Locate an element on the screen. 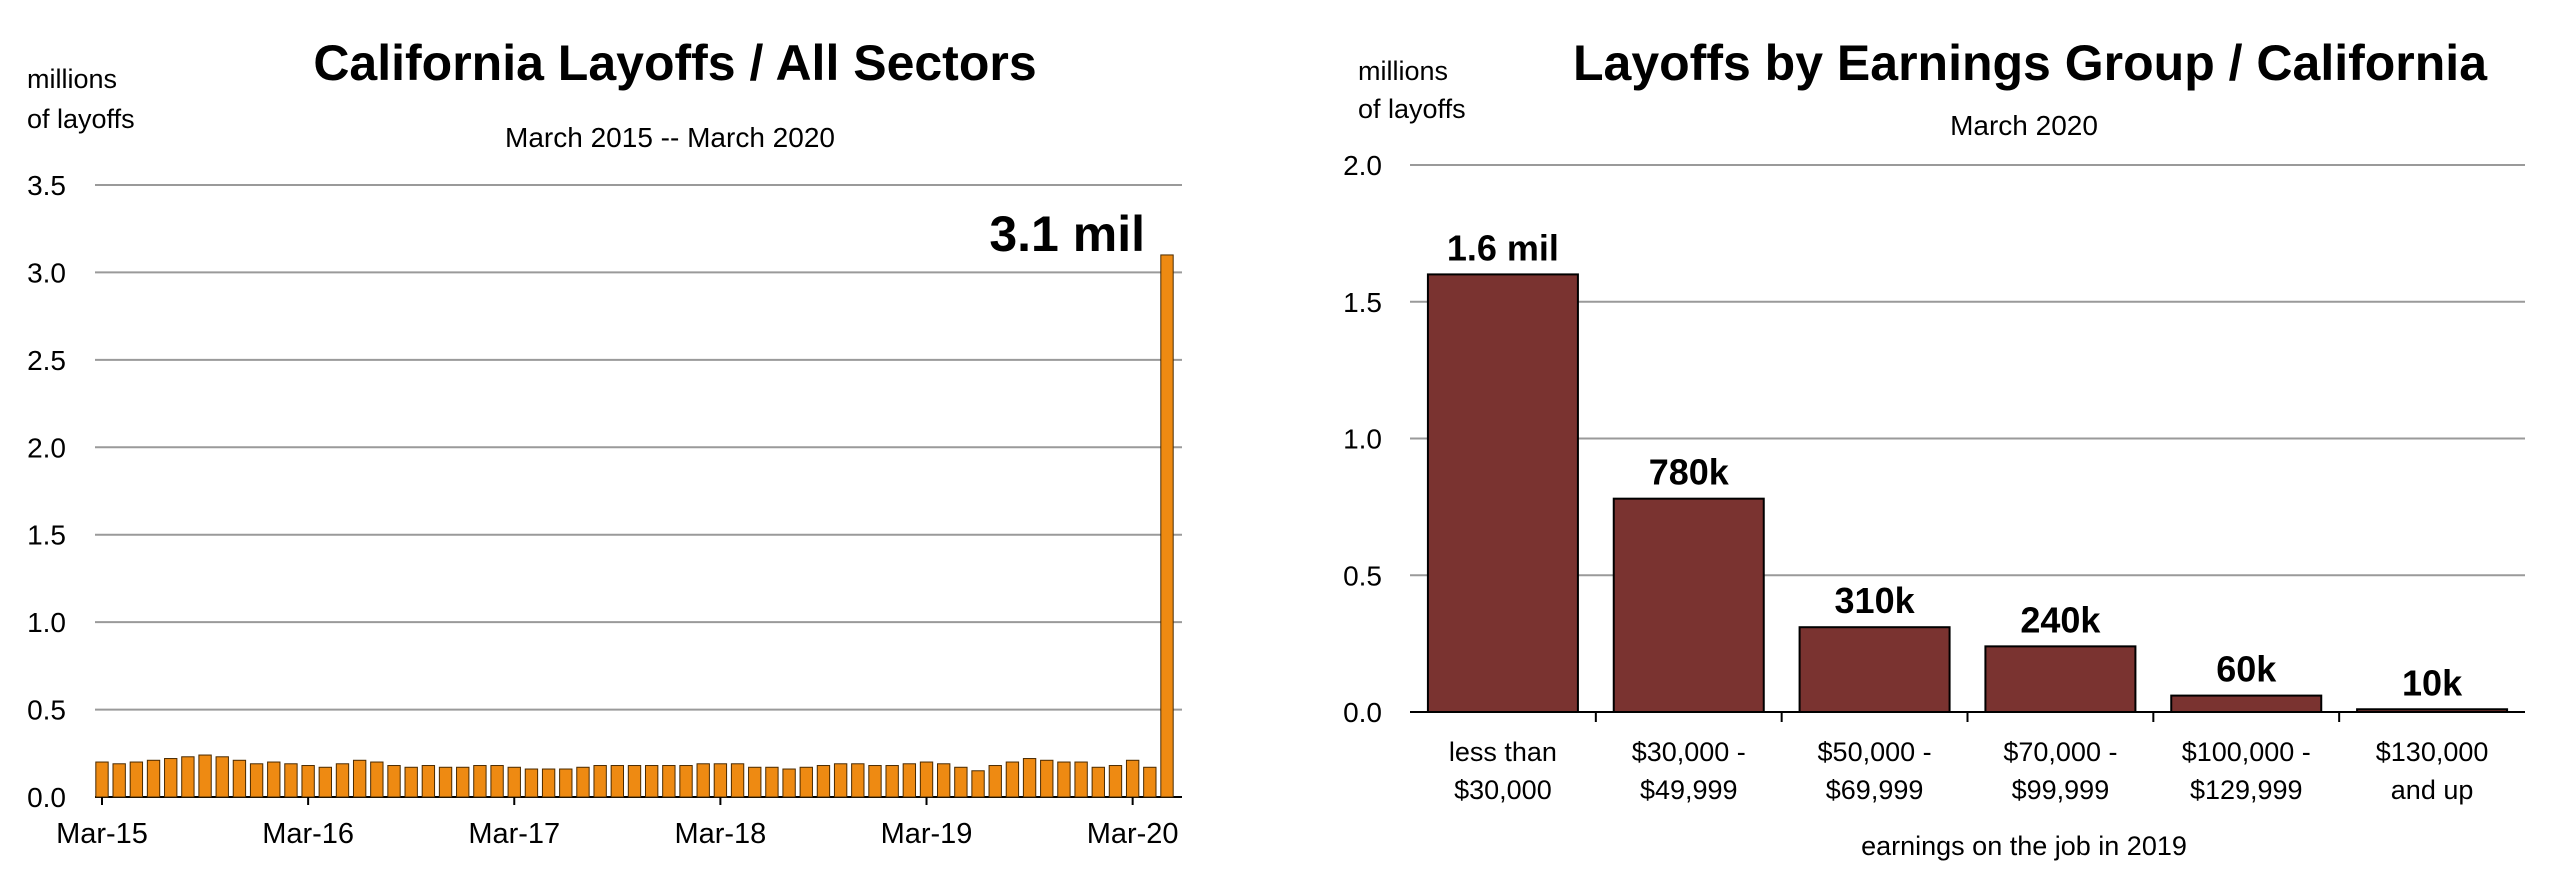  left-xtick-label: Mar-19 is located at coordinates (927, 834).